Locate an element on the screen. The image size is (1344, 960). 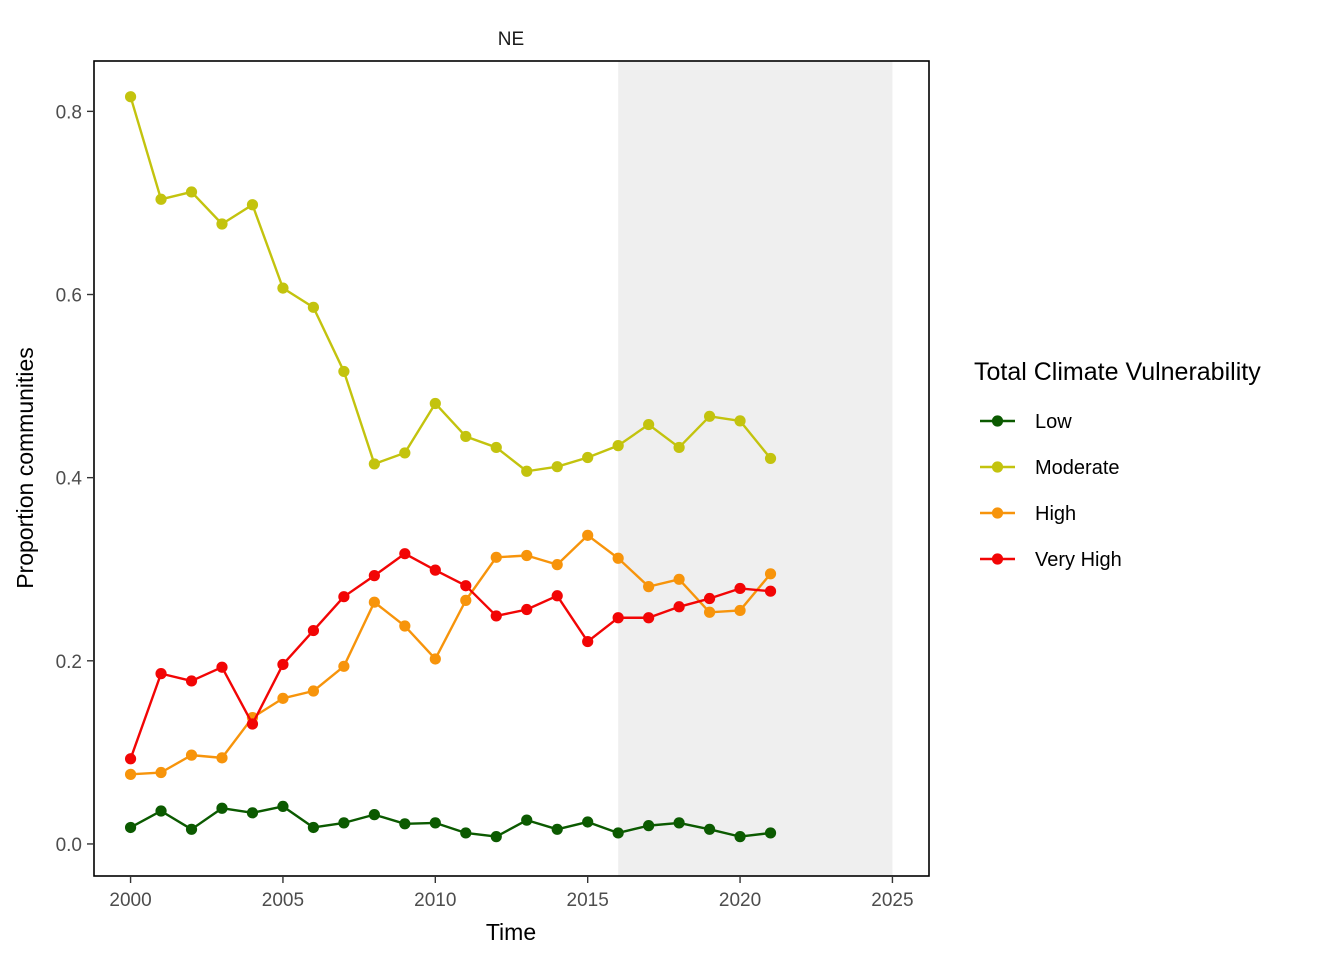
x-tick-label: 2010 is located at coordinates (435, 900).